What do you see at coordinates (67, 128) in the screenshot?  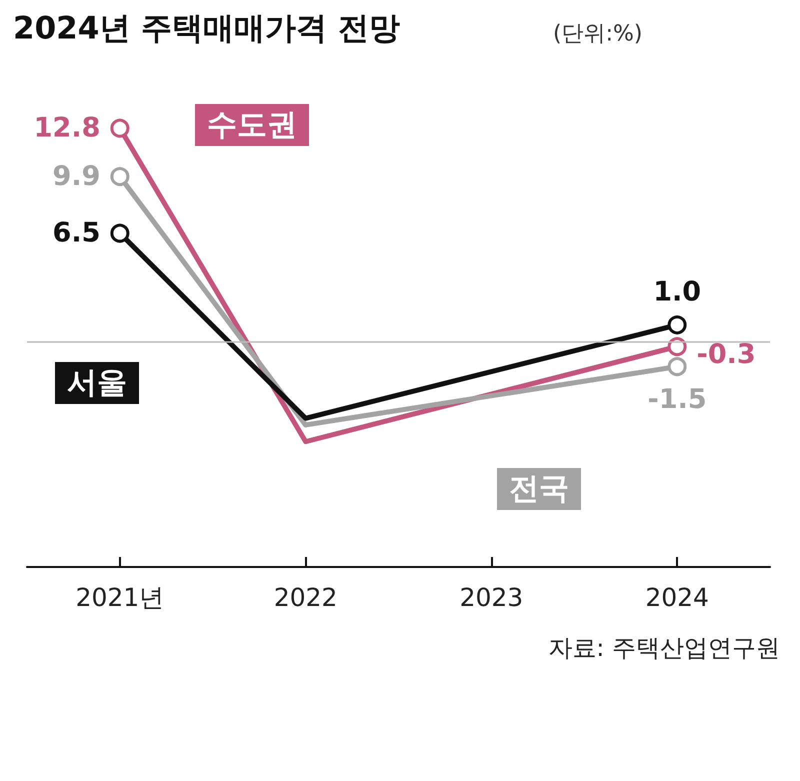 I see `data-label: 12.8` at bounding box center [67, 128].